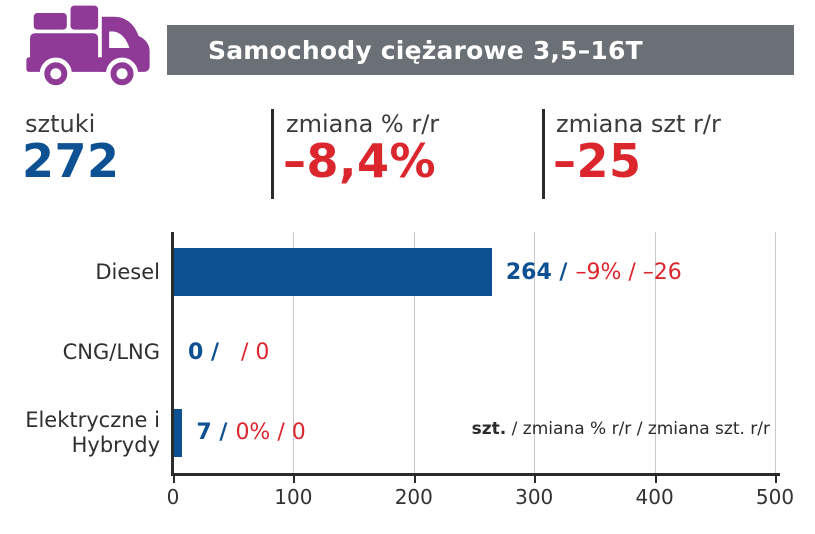  Describe the element at coordinates (111, 351) in the screenshot. I see `category-label: CNG/LNG` at that location.